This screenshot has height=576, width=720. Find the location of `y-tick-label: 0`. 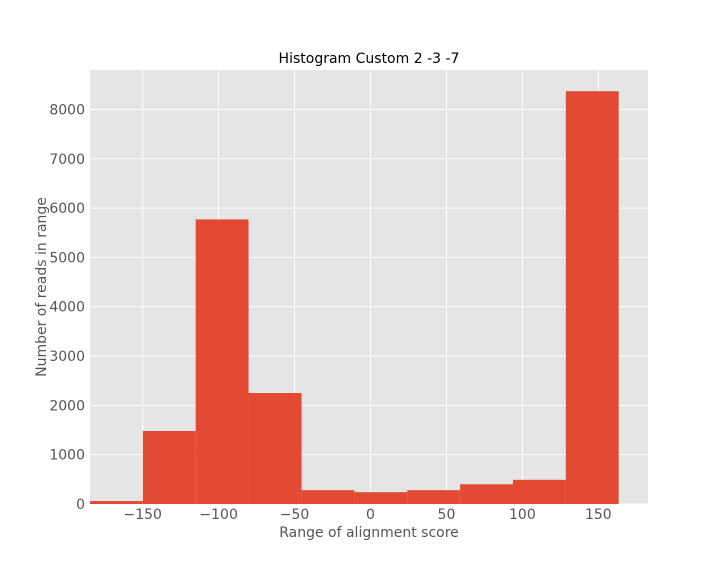

y-tick-label: 0 is located at coordinates (80, 505).